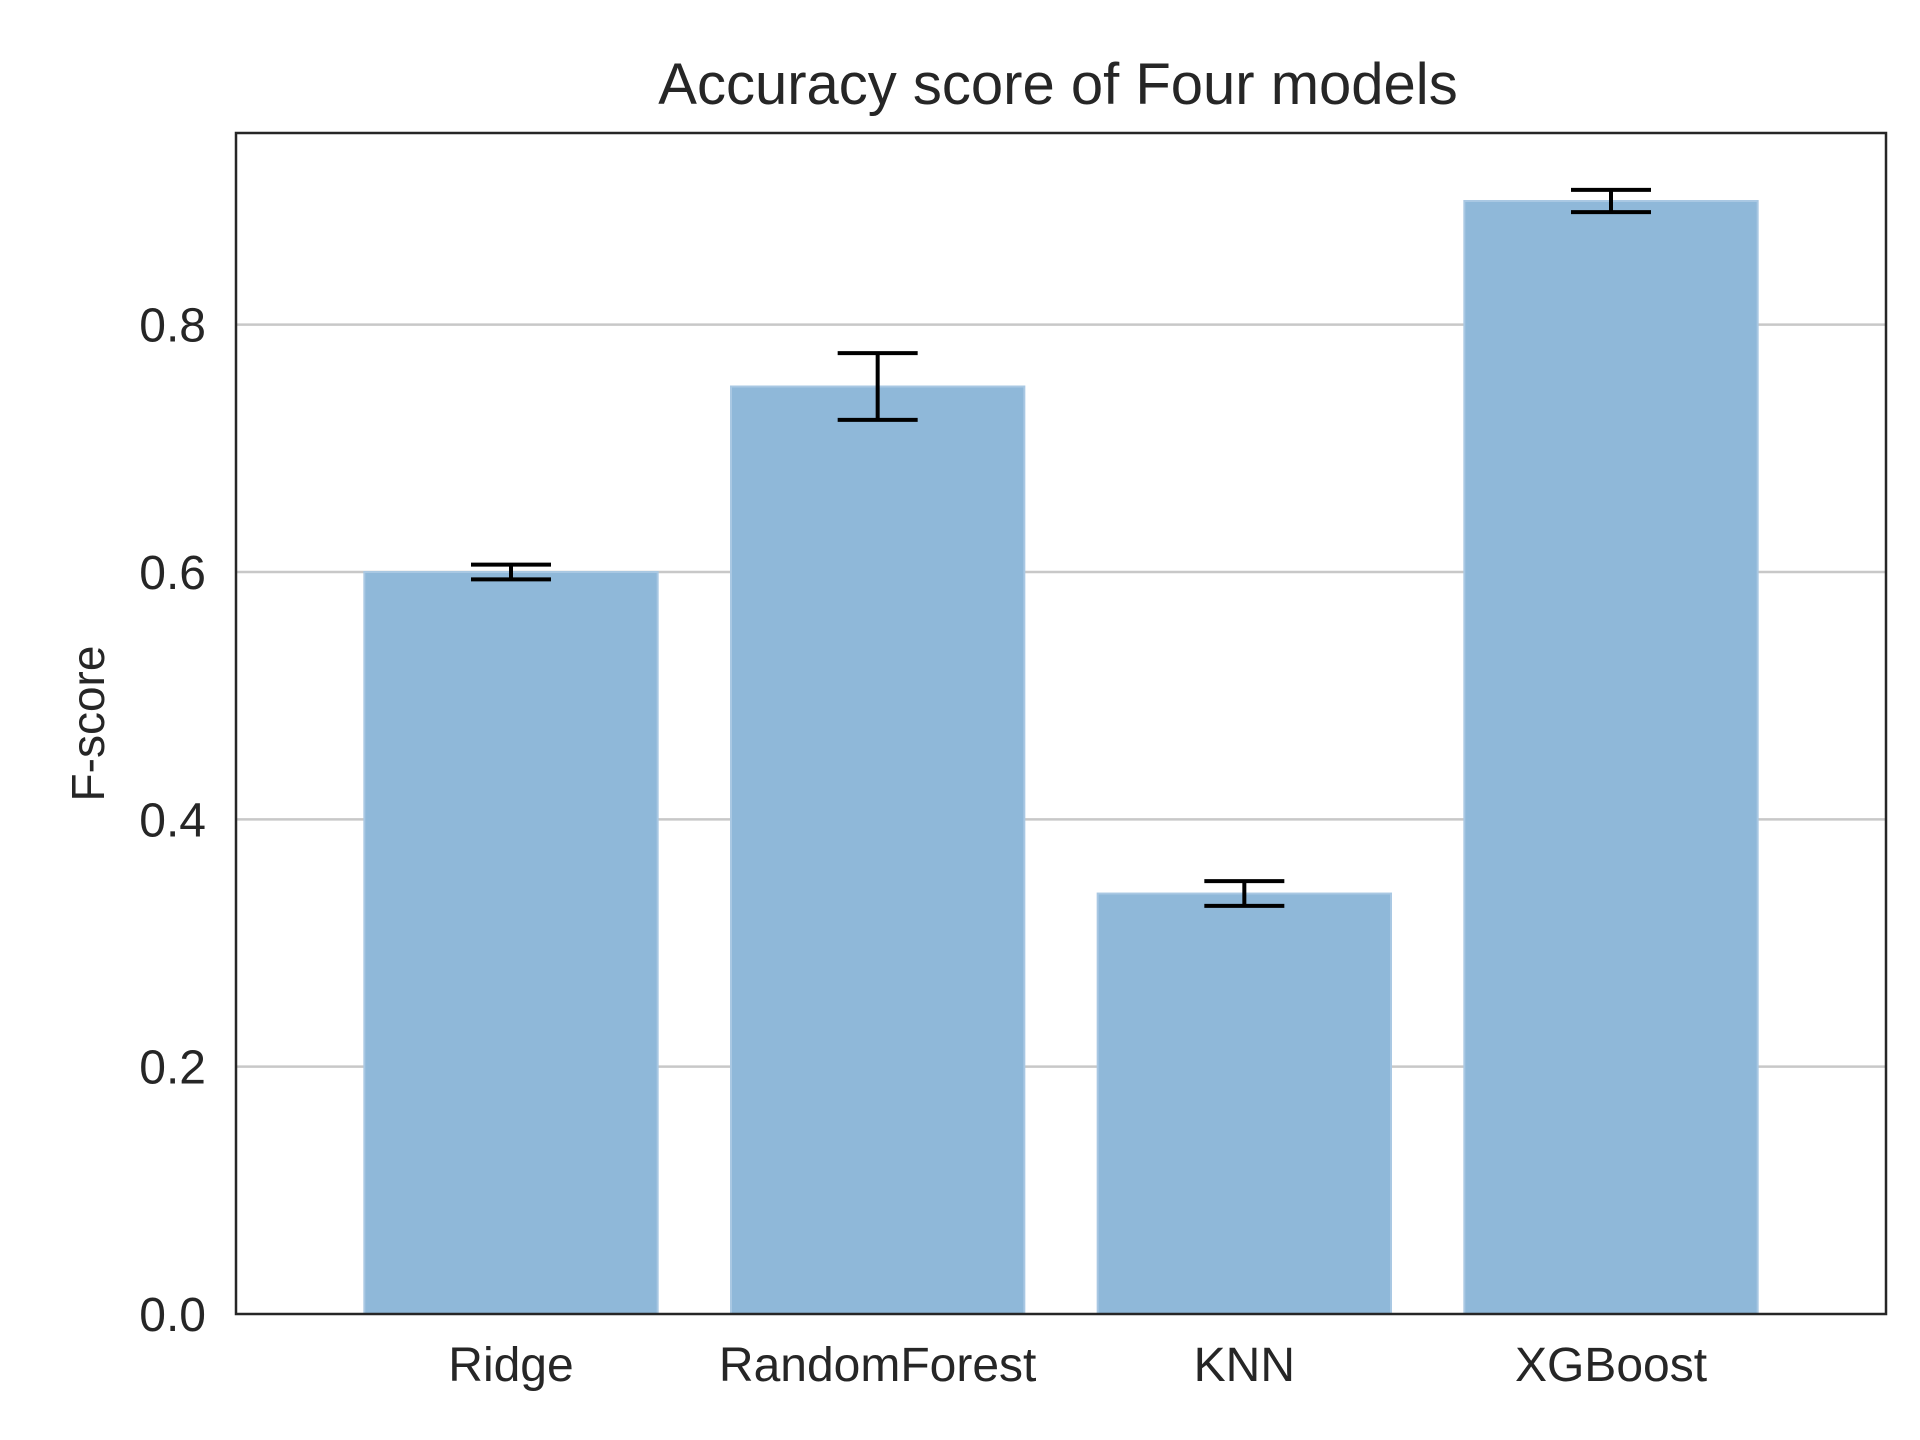 This screenshot has width=1920, height=1440. What do you see at coordinates (877, 1365) in the screenshot?
I see `x-tick-label: RandomForest` at bounding box center [877, 1365].